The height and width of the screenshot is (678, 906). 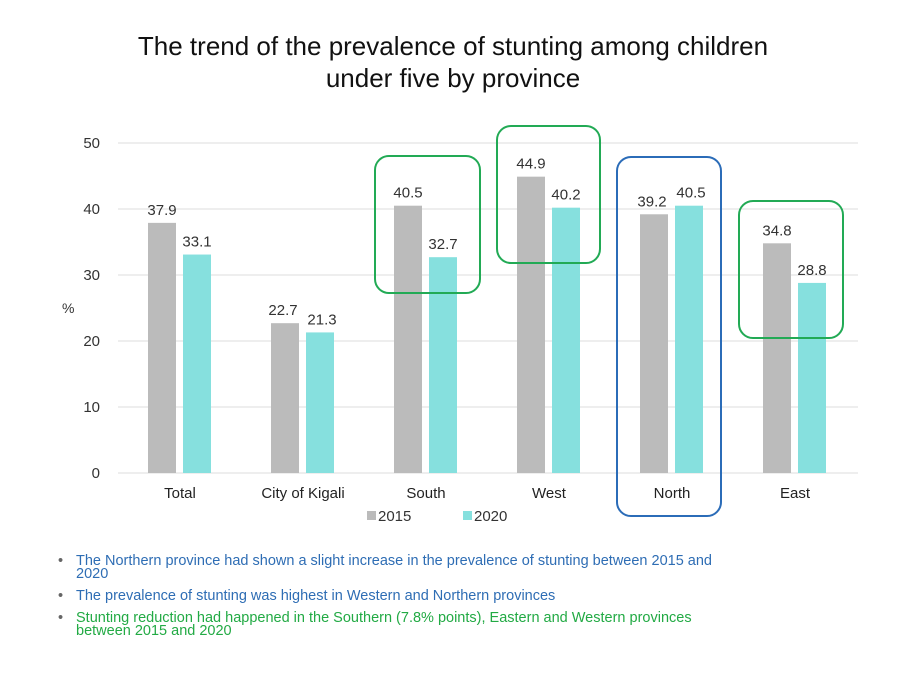 What do you see at coordinates (487, 493) in the screenshot?
I see `x-axis-ticks: Total City of Kigali South West North East` at bounding box center [487, 493].